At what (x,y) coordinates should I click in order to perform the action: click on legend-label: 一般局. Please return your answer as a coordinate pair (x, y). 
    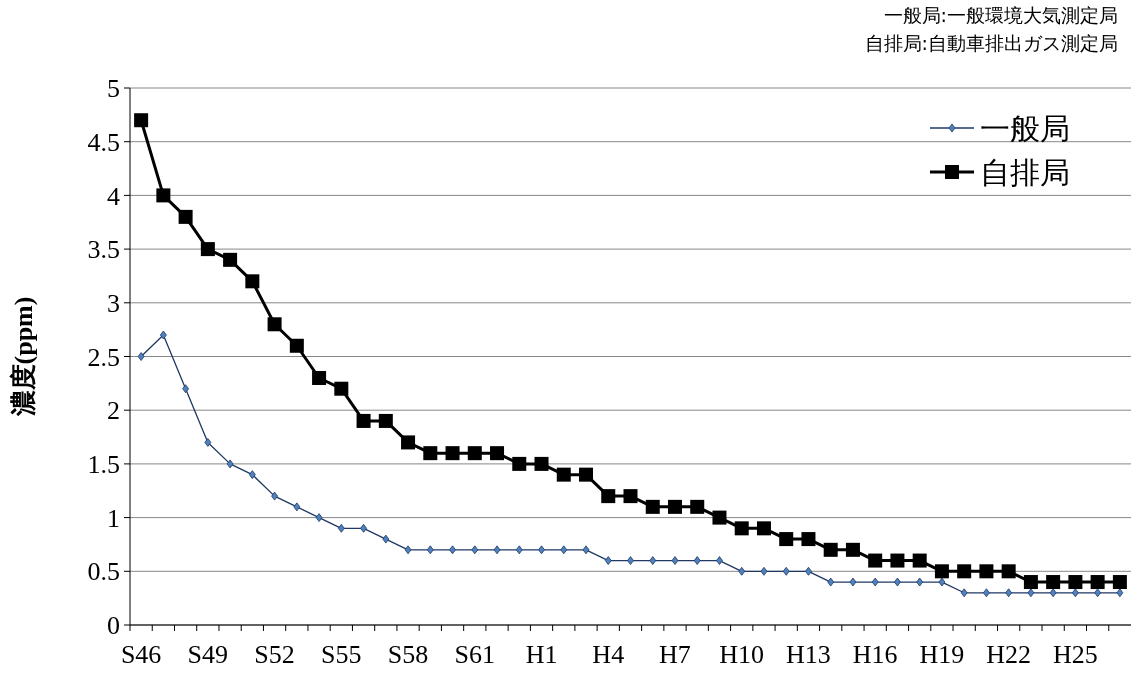
    Looking at the image, I should click on (1025, 128).